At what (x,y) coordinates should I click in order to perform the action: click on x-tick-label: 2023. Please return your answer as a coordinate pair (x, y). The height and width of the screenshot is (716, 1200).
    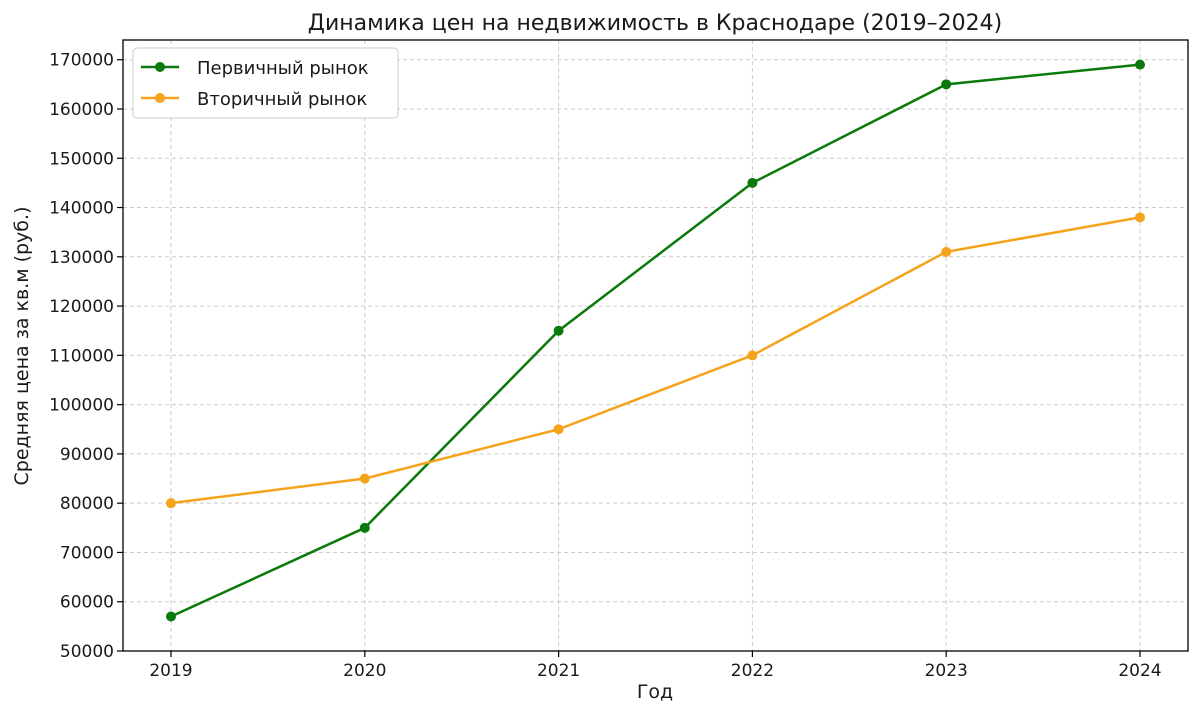
    Looking at the image, I should click on (946, 671).